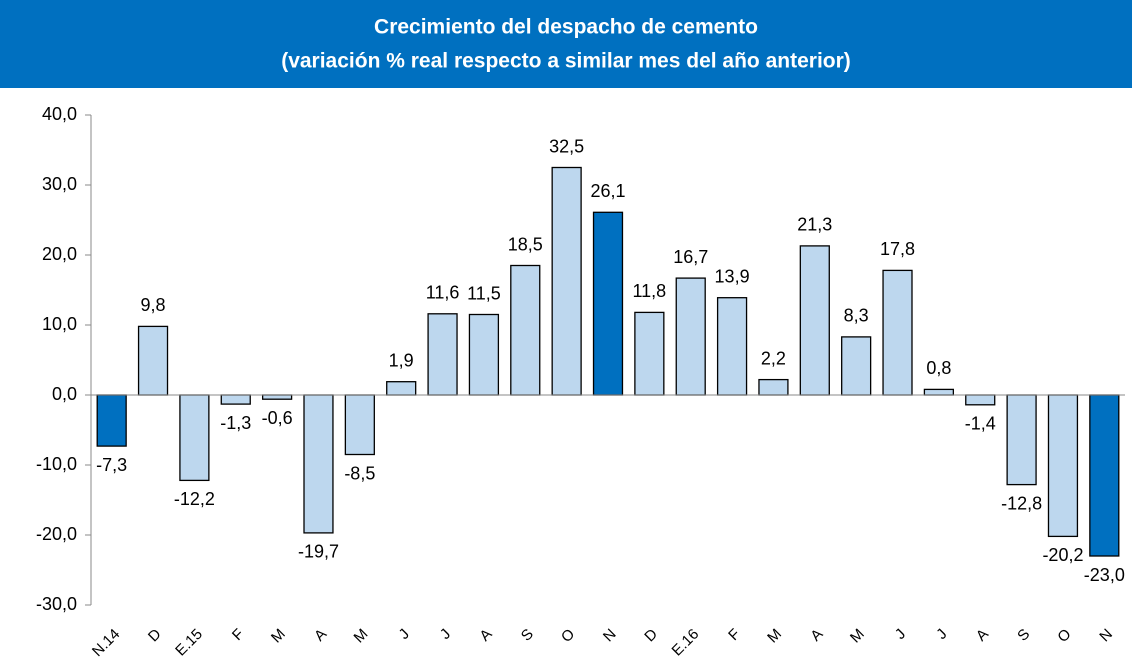  What do you see at coordinates (980, 424) in the screenshot?
I see `value-label: -1,4` at bounding box center [980, 424].